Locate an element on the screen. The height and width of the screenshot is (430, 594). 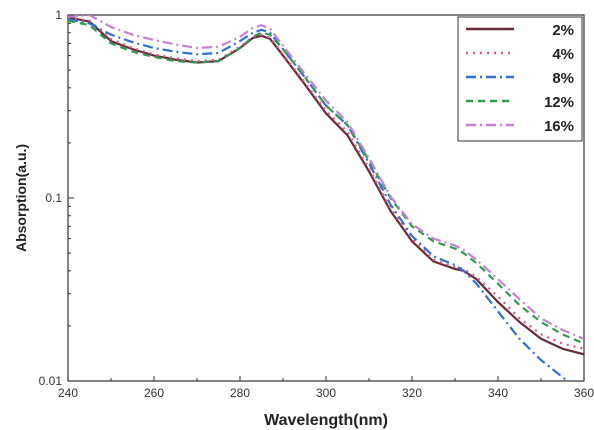
x-axis-ticks: 240 260 280 300 320 340 360 is located at coordinates (326, 388).